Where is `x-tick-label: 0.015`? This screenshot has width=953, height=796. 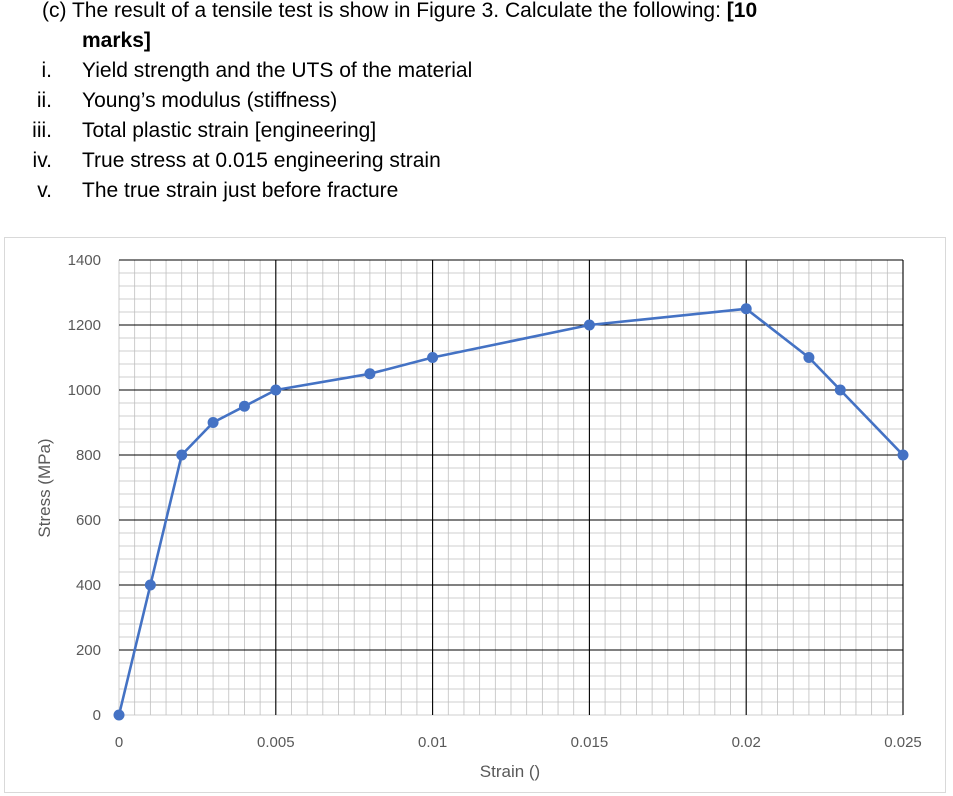
x-tick-label: 0.015 is located at coordinates (590, 742).